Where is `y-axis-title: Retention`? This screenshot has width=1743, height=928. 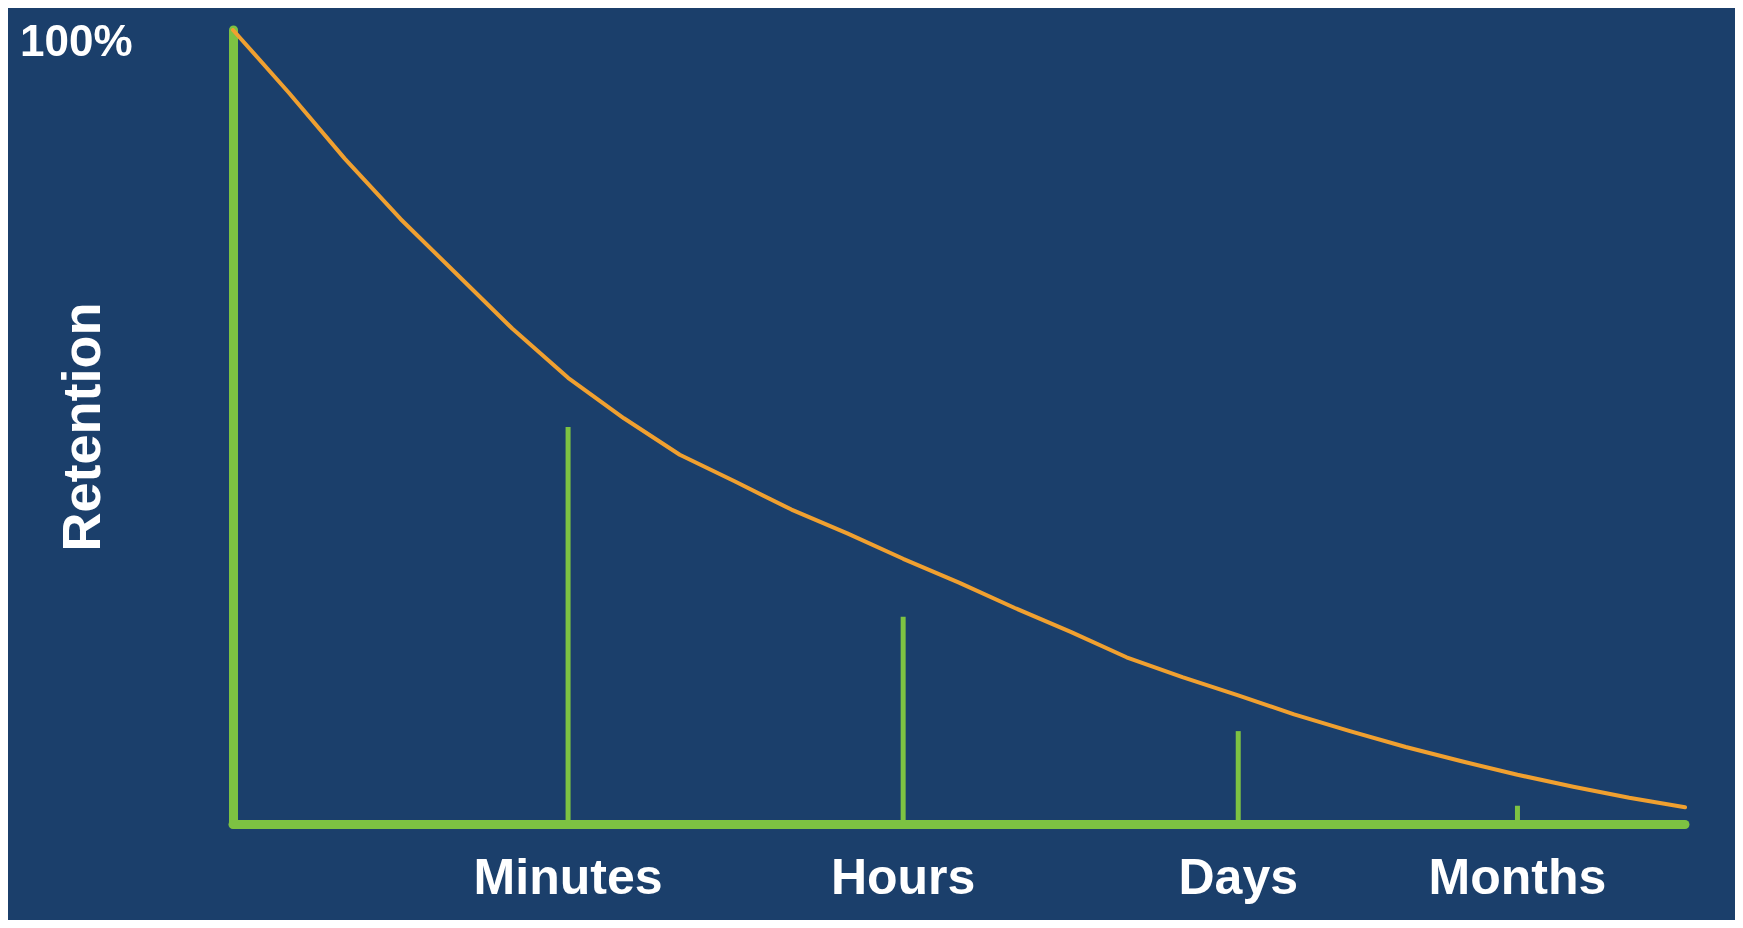 y-axis-title: Retention is located at coordinates (81, 427).